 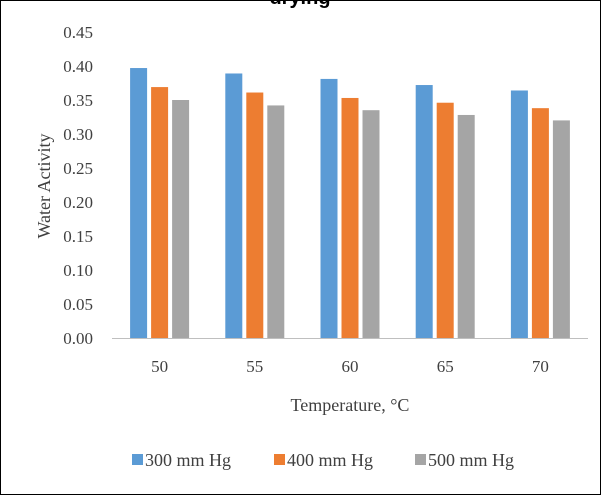 What do you see at coordinates (78, 168) in the screenshot?
I see `y-tick-label: 0.25` at bounding box center [78, 168].